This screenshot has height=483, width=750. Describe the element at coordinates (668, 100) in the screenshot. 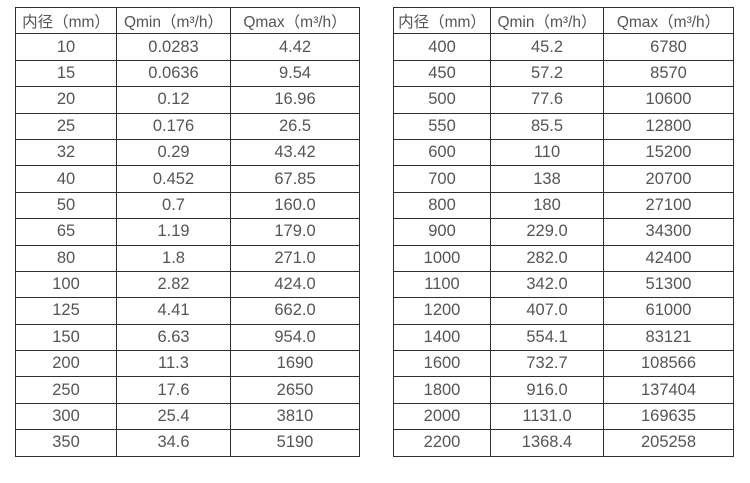

I see `table-cell: 10600` at that location.